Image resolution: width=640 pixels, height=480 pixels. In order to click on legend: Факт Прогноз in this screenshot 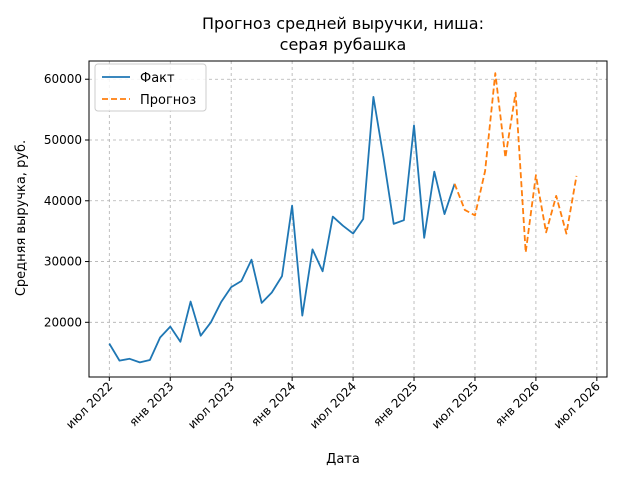, I will do `click(150, 87)`.